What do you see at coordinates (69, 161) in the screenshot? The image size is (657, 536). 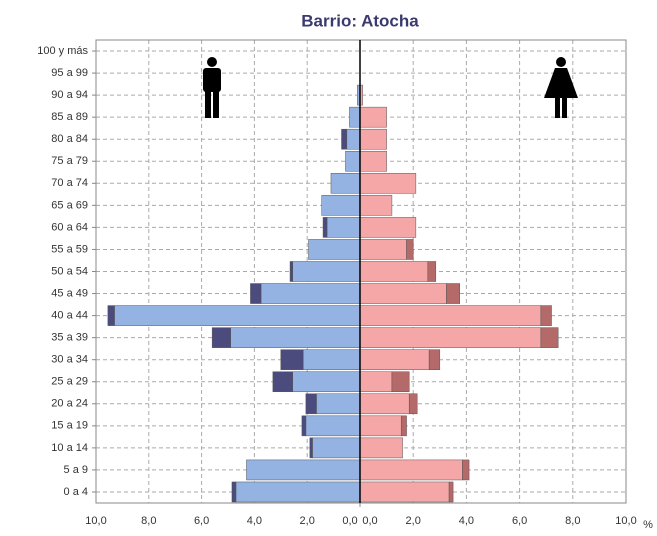 I see `y-tick-label: 75 a 79` at bounding box center [69, 161].